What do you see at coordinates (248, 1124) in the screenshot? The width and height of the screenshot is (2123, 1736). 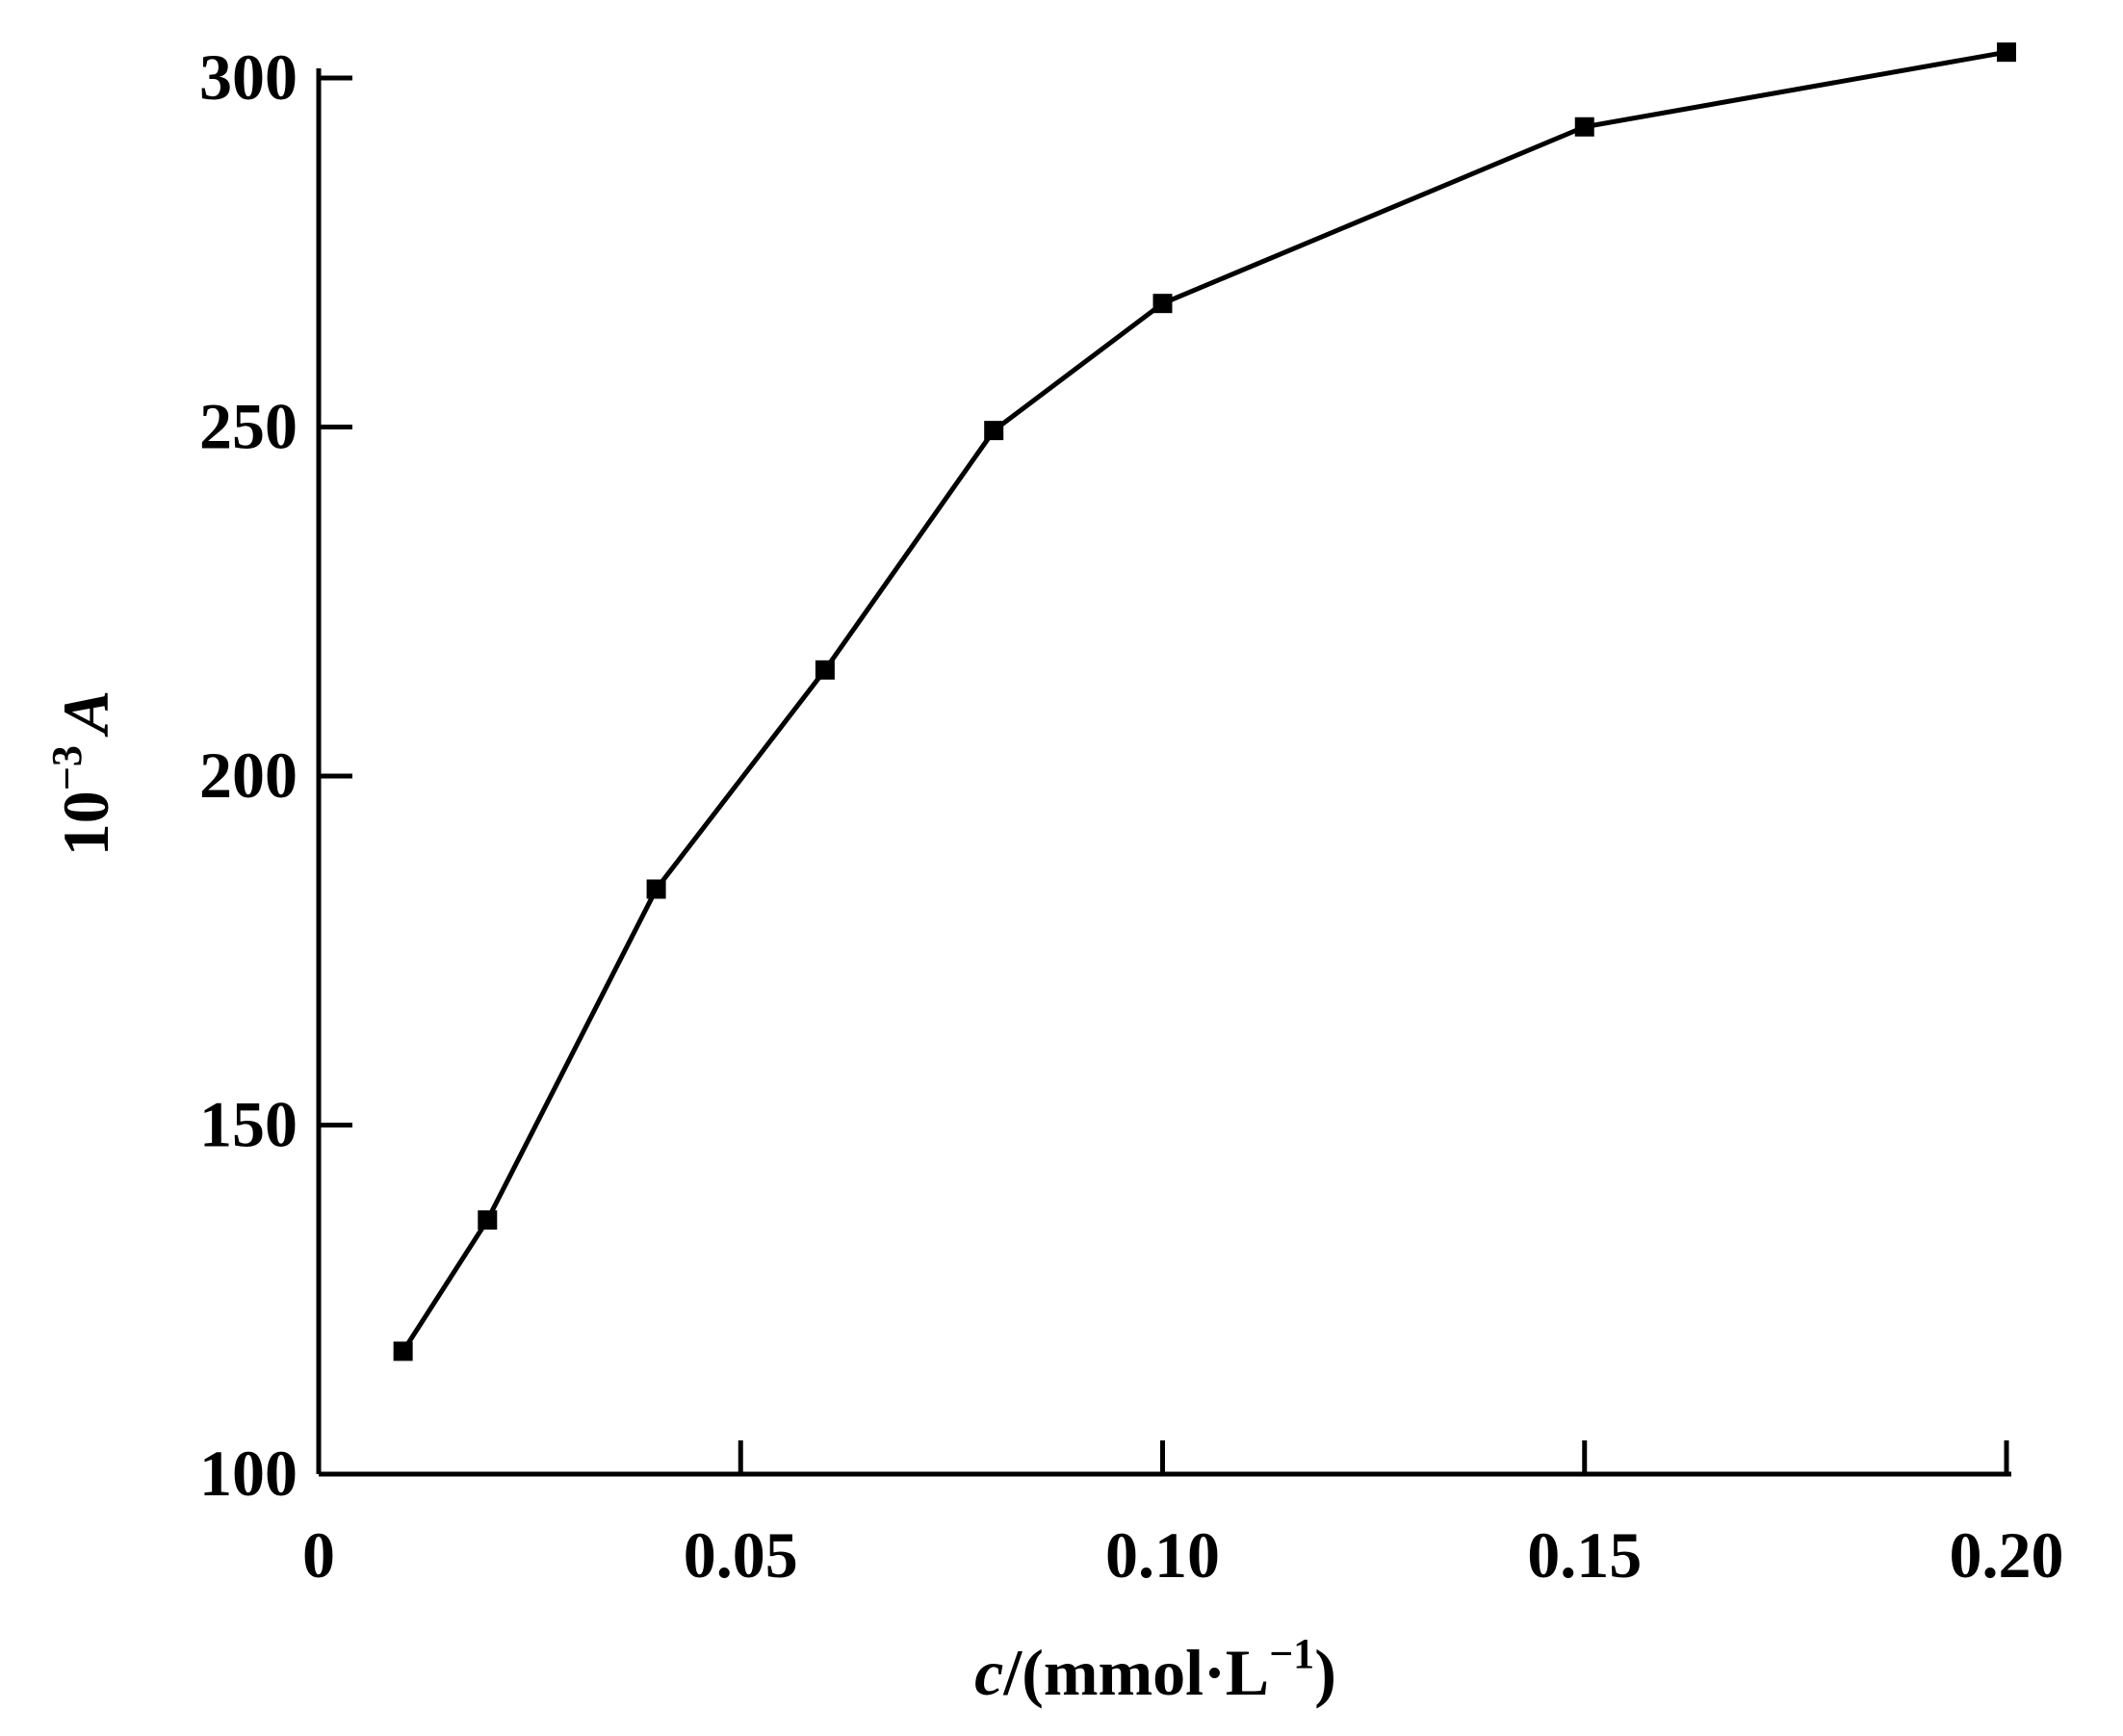 I see `y-tick-label: 150` at bounding box center [248, 1124].